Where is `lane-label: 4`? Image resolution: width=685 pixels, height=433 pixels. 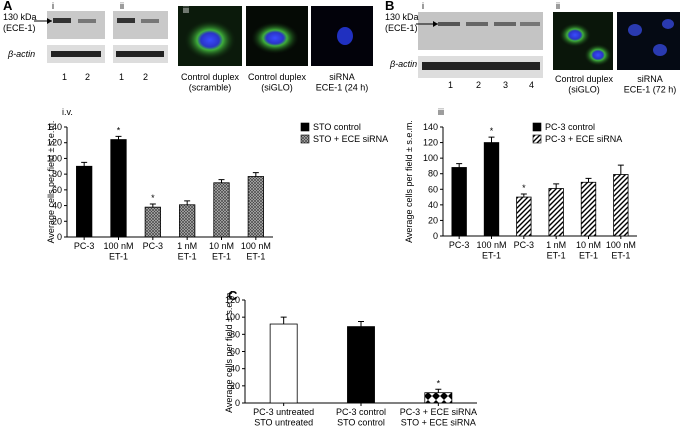
lane-label: 4 is located at coordinates (531, 85).